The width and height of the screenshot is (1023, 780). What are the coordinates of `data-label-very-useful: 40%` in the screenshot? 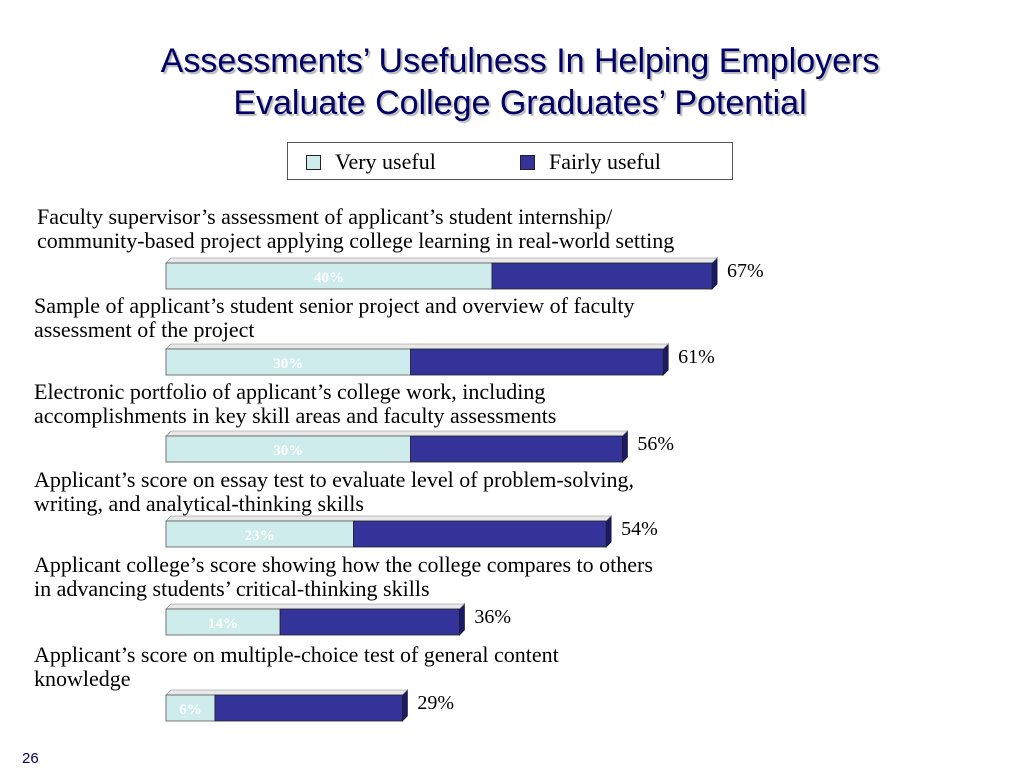 It's located at (329, 278).